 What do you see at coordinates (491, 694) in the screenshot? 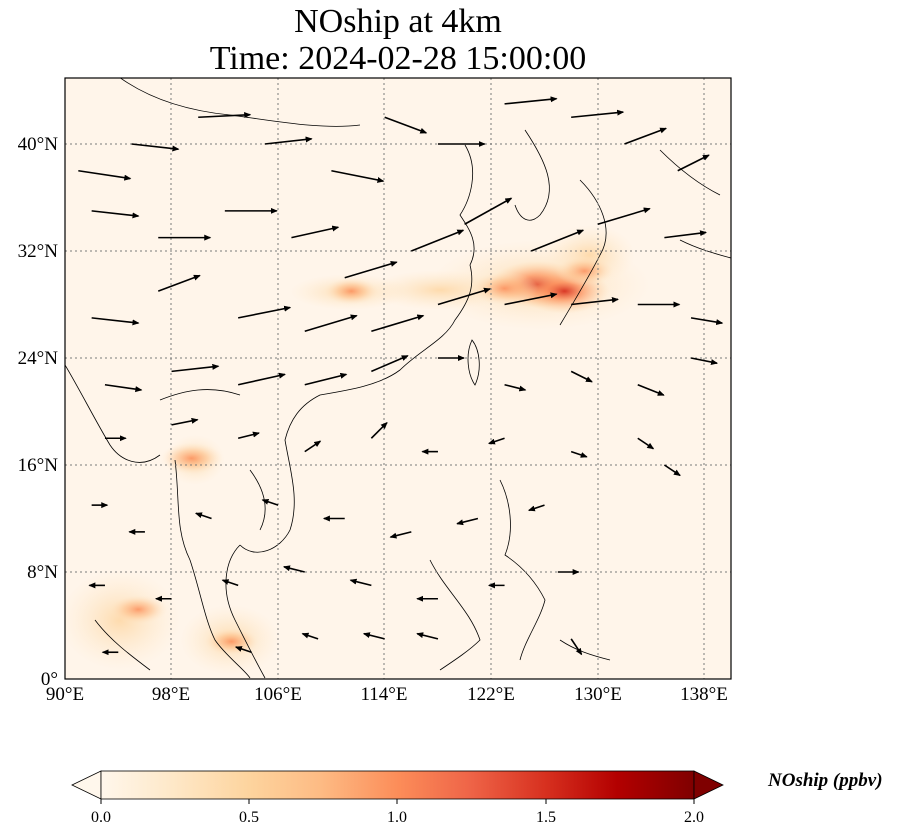
I see `lon-tick-label: 122°E` at bounding box center [491, 694].